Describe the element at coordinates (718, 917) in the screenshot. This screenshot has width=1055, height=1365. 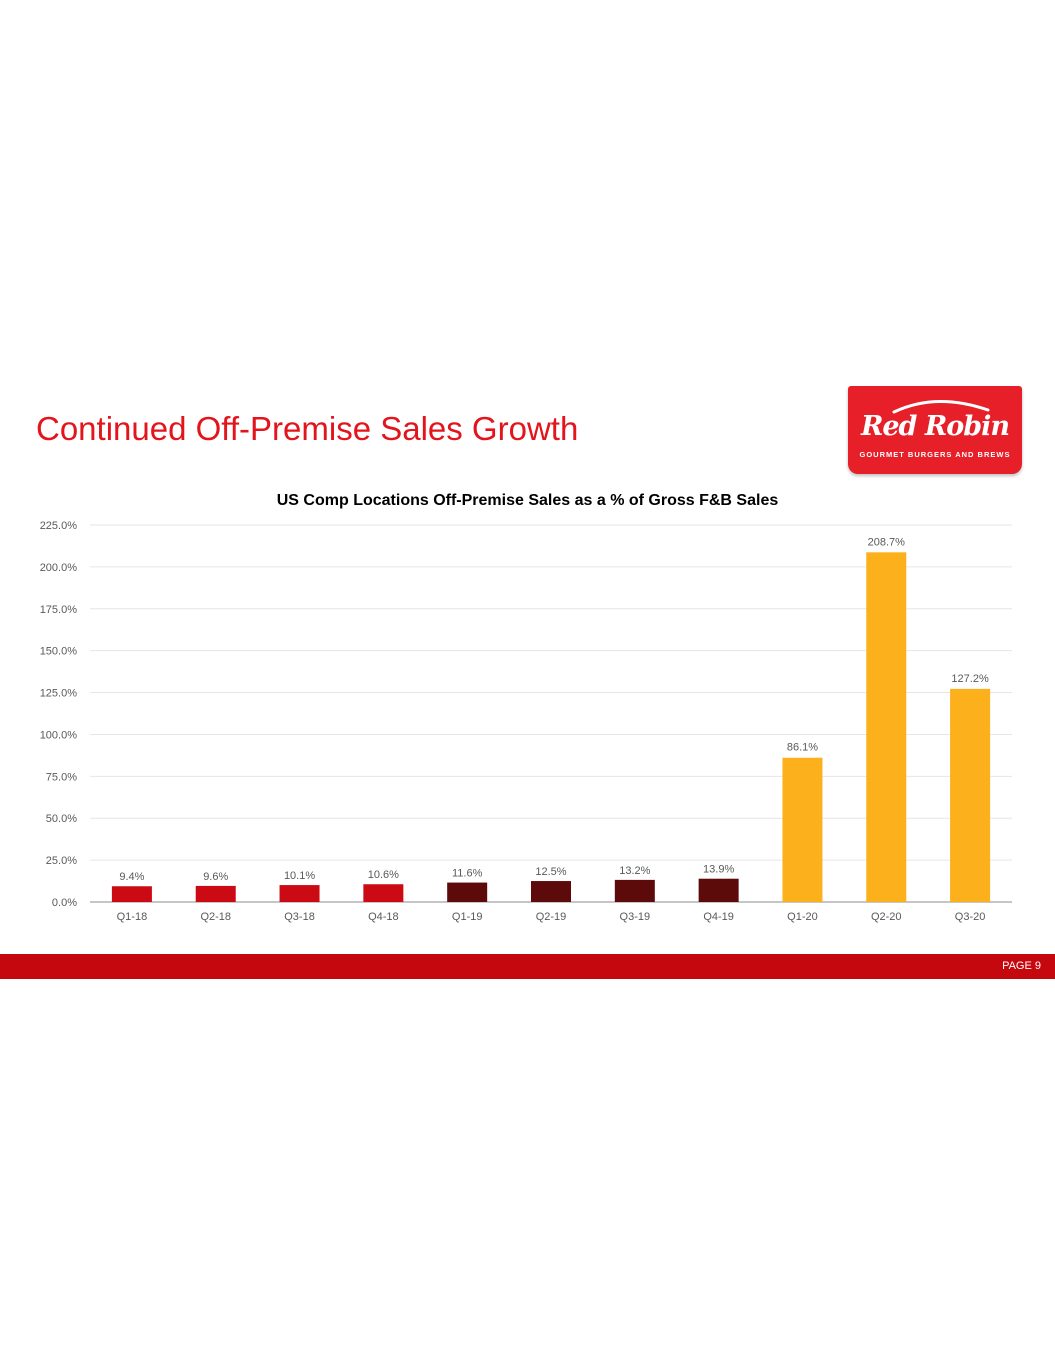
I see `x-tick-label: Q4-19` at that location.